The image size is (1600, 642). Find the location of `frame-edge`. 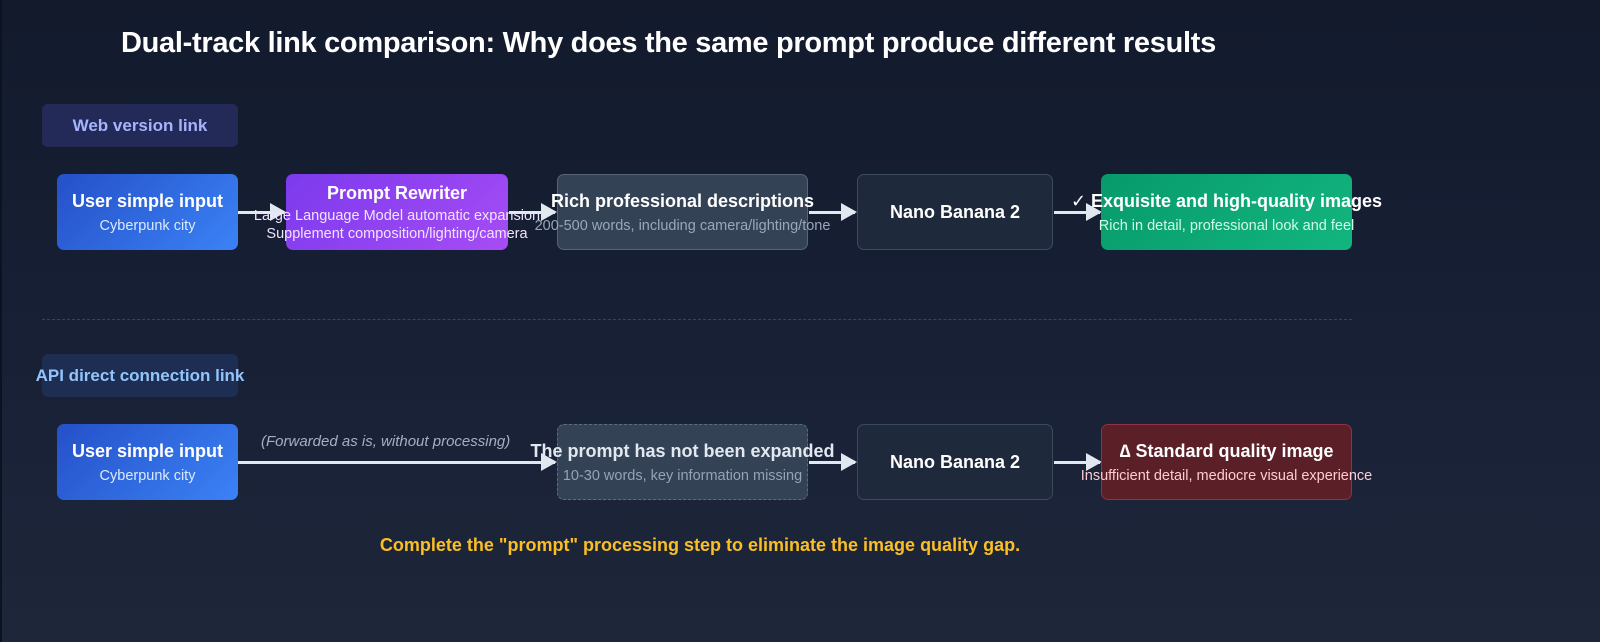

frame-edge is located at coordinates (1, 321).